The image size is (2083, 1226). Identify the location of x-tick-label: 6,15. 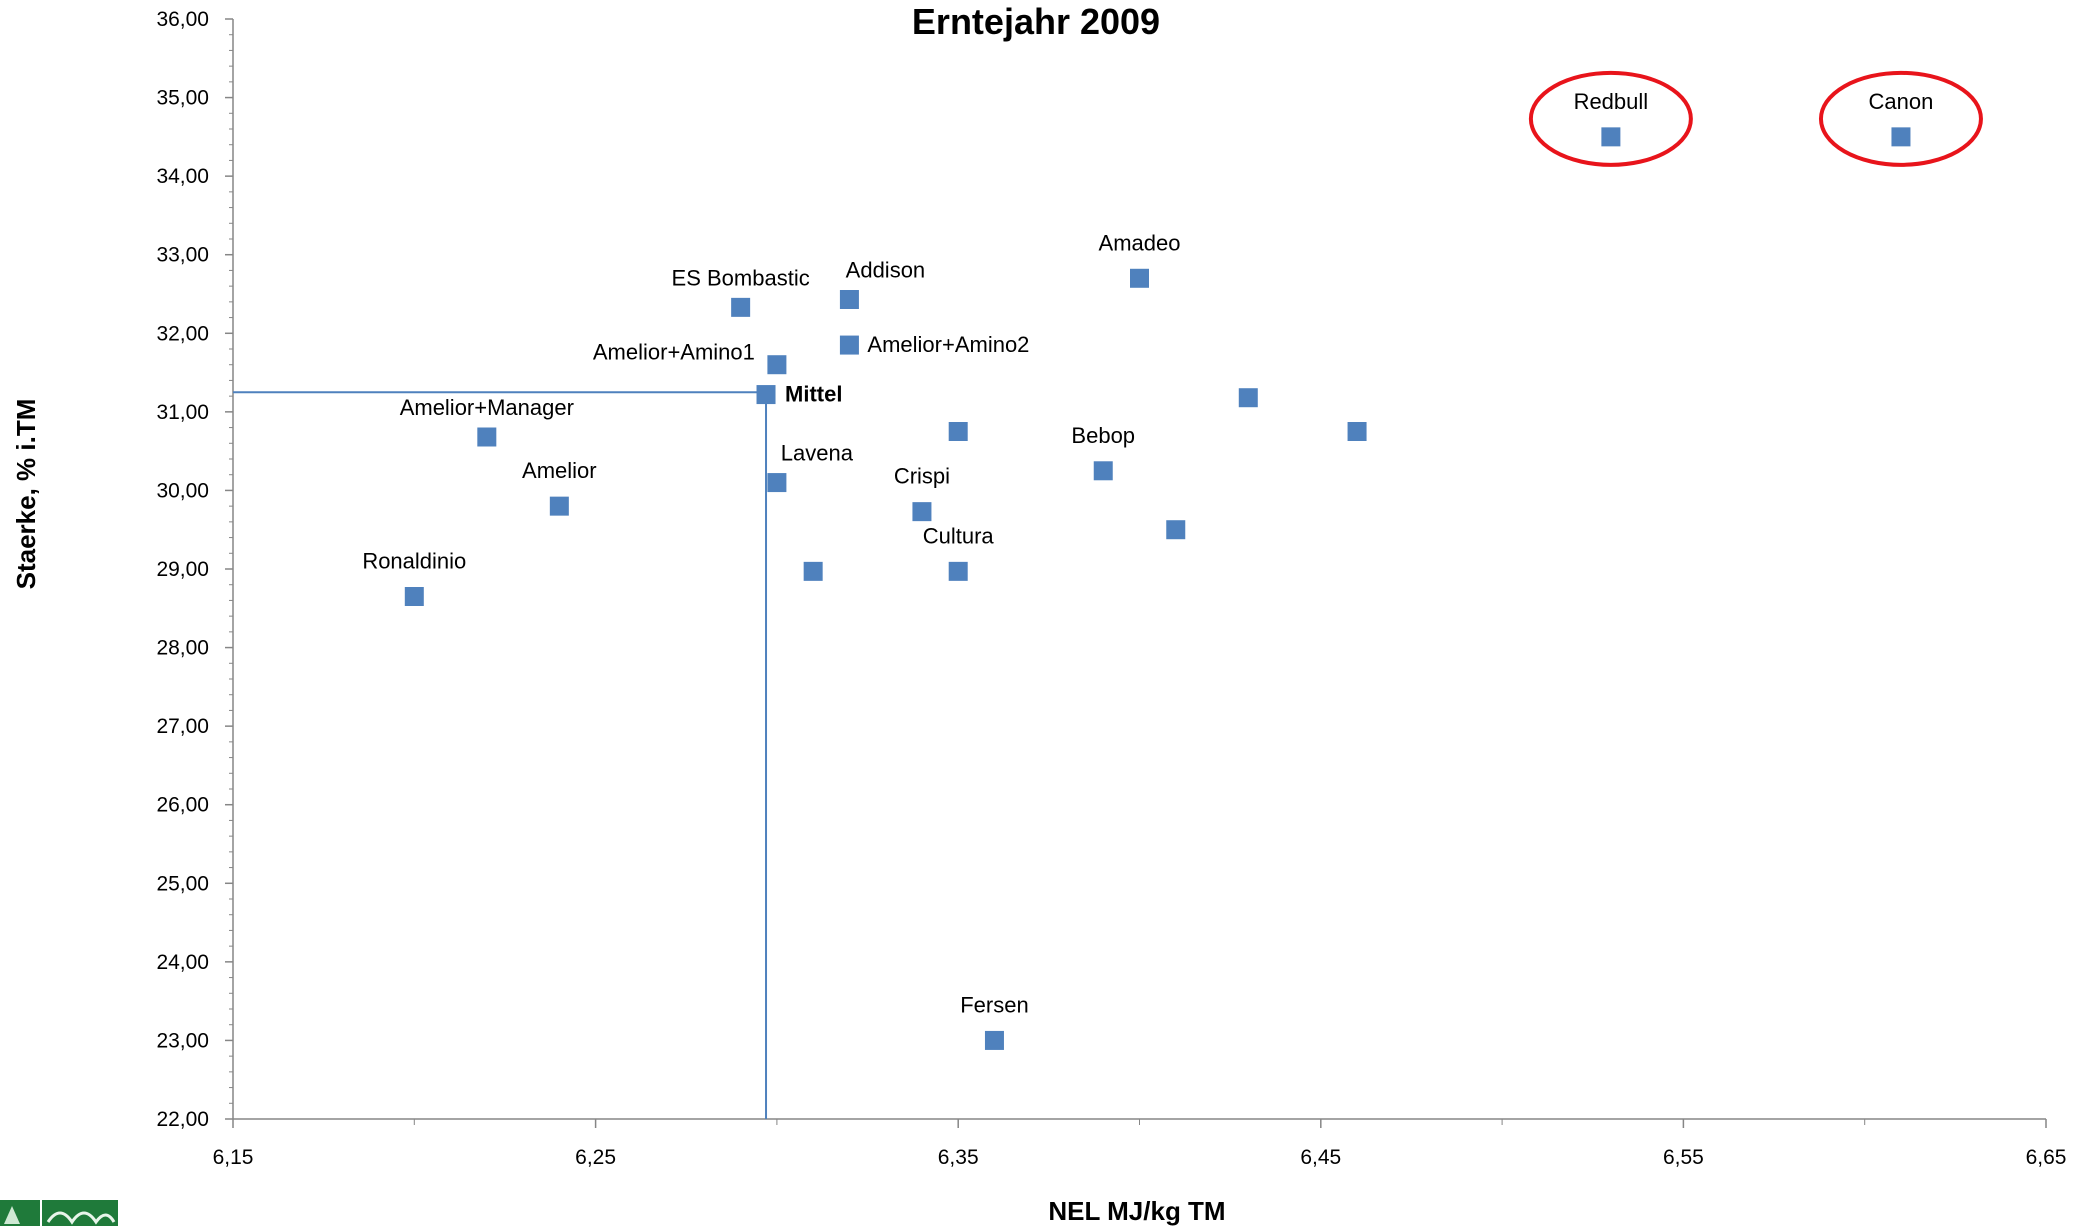
(233, 1157).